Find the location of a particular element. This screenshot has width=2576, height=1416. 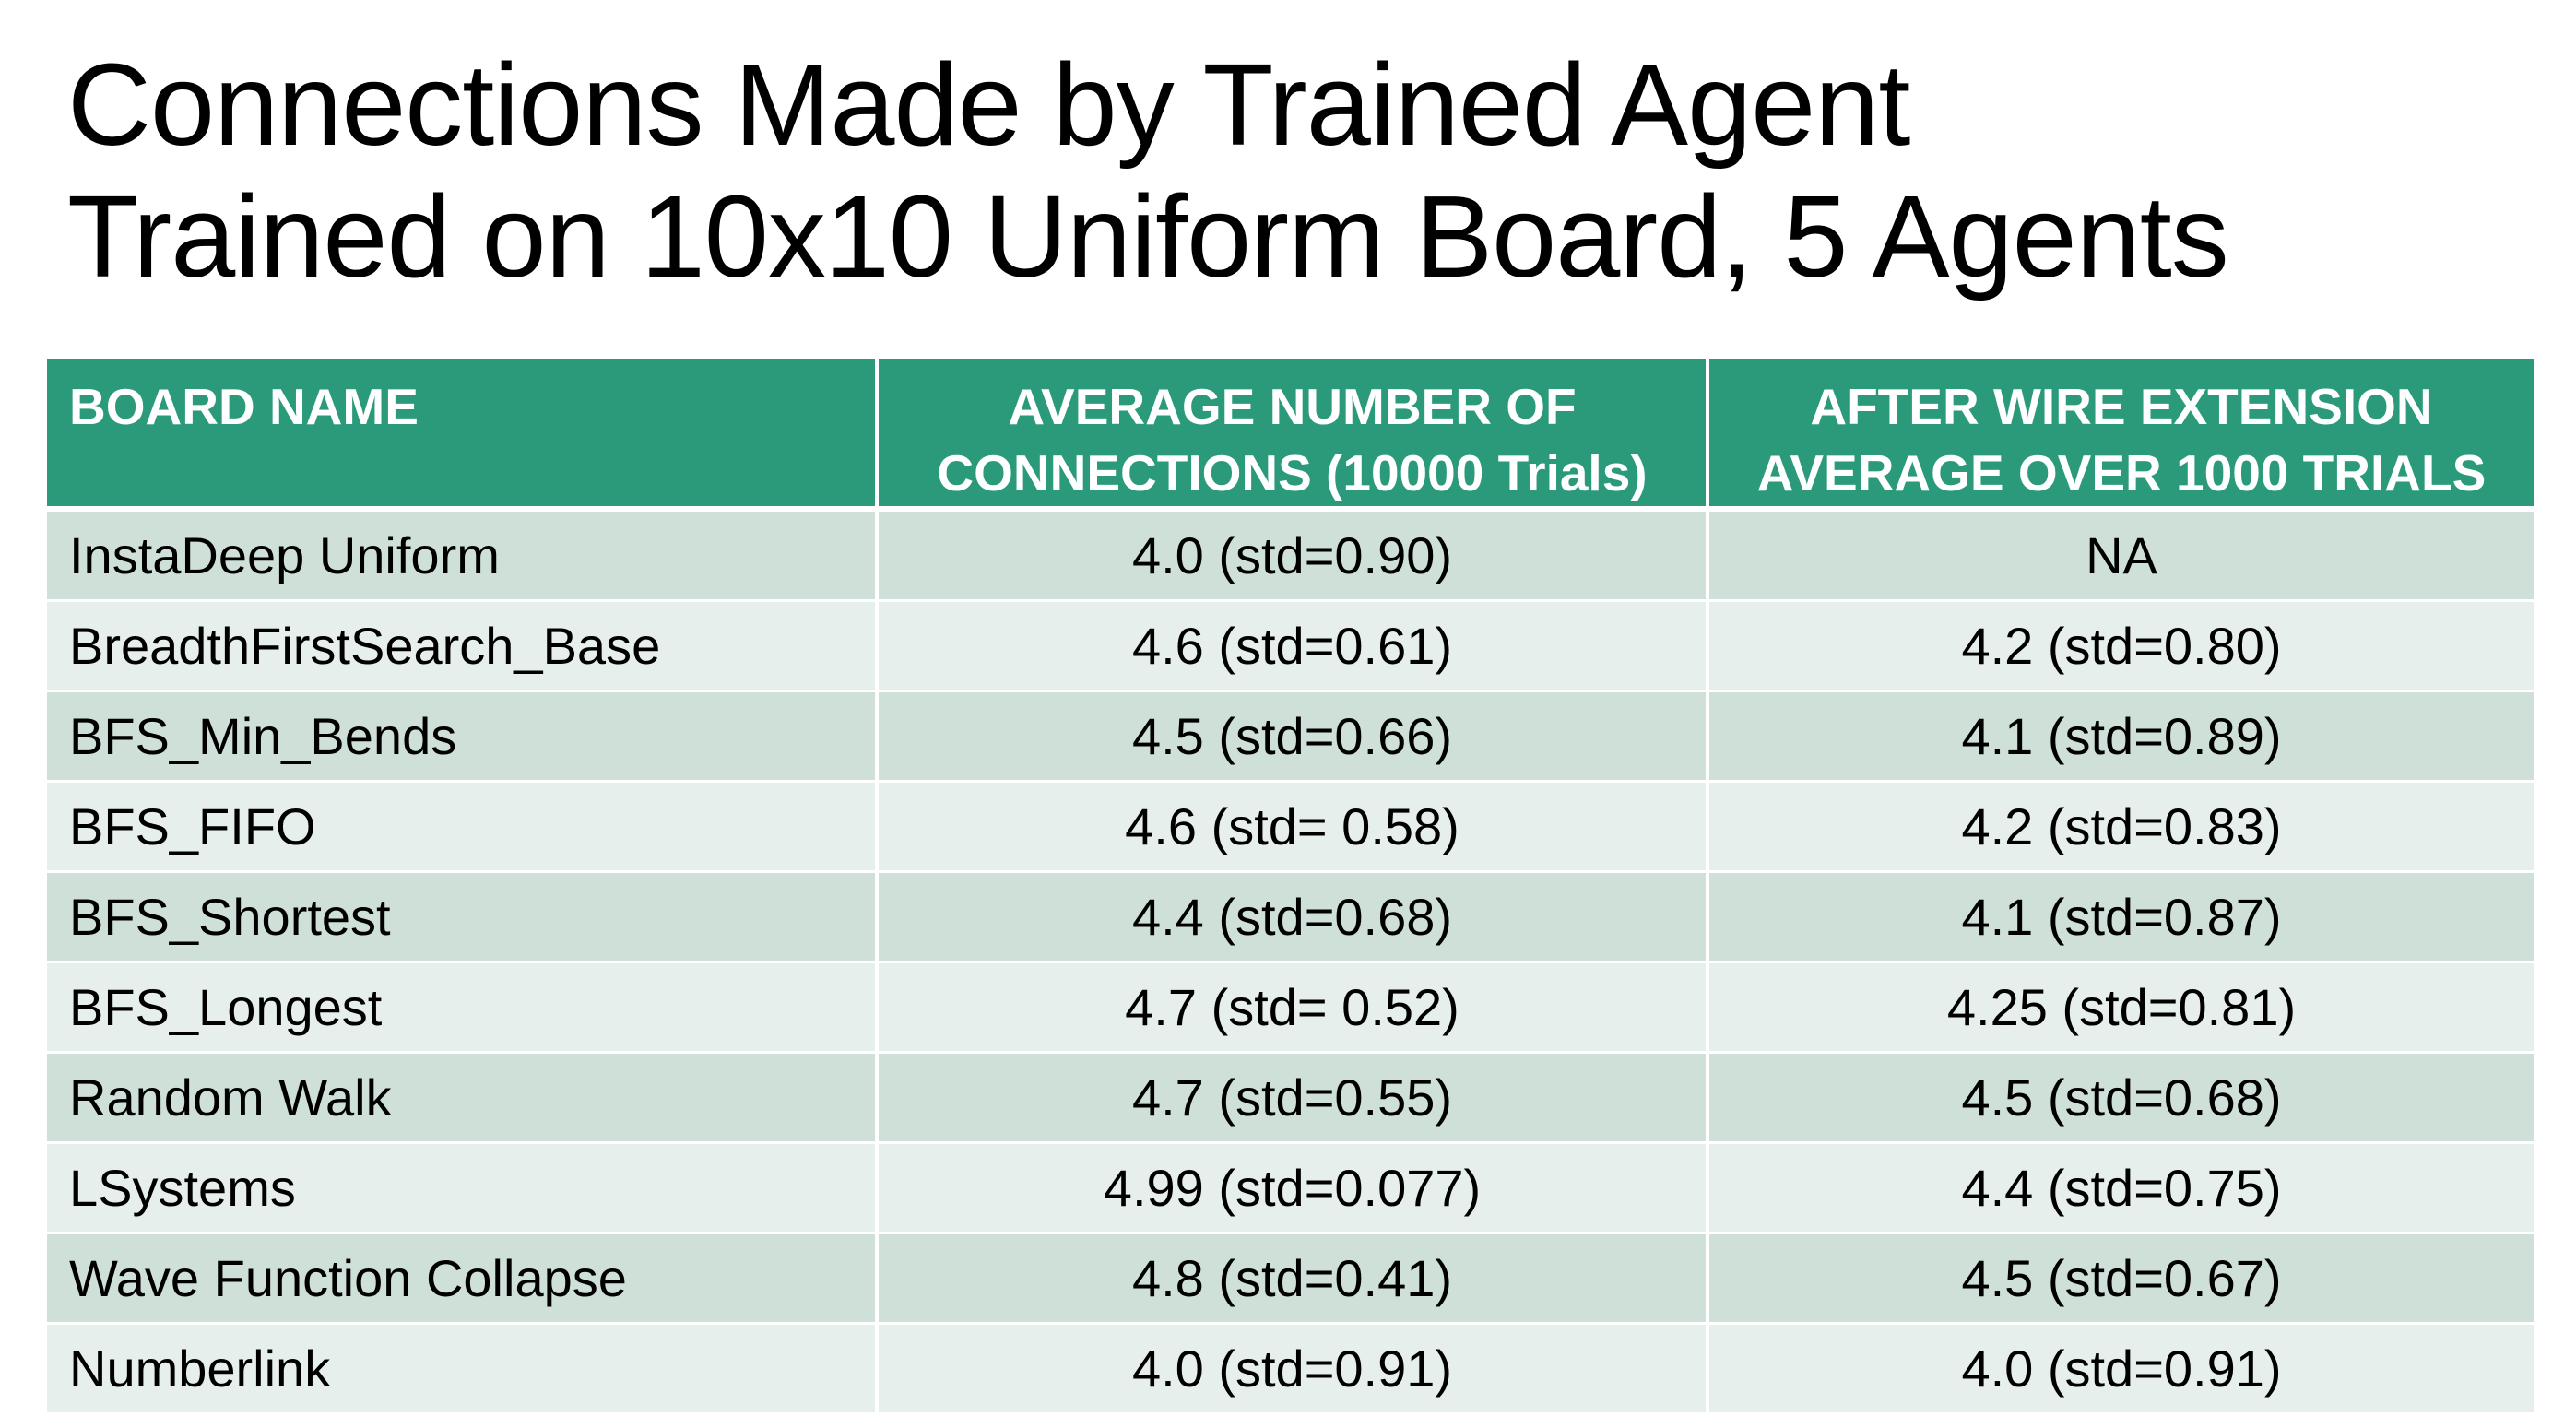

table-row: BFS_FIFO 4.6 (std= 0.58) 4.2 (std=0.83) is located at coordinates (1290, 827).